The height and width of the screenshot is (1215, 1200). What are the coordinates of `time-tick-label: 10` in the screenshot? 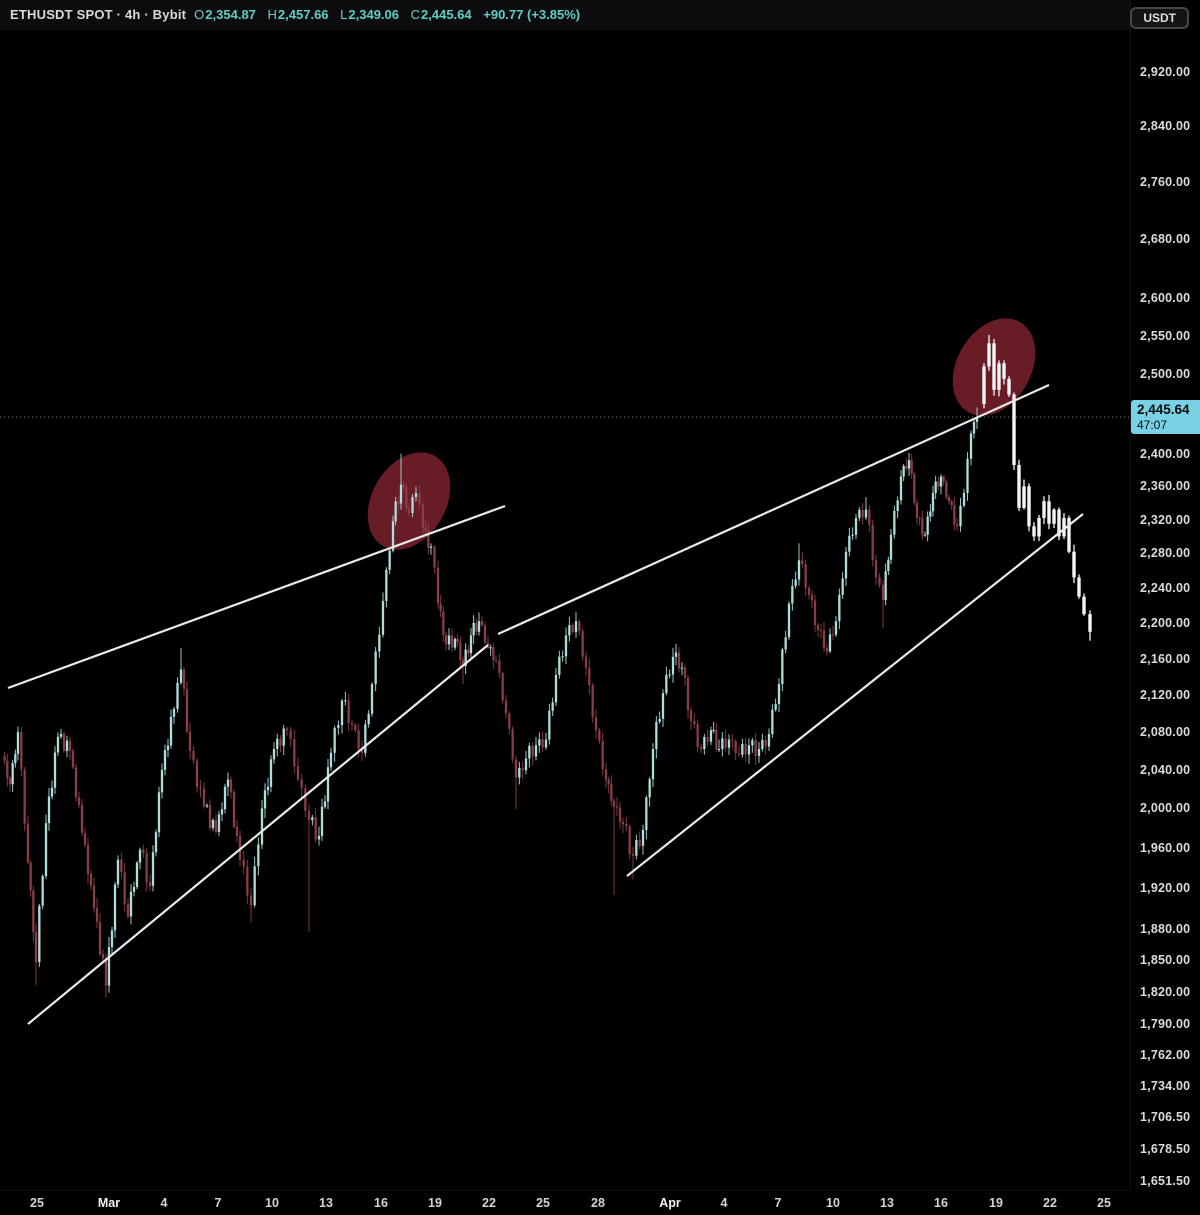 It's located at (272, 1203).